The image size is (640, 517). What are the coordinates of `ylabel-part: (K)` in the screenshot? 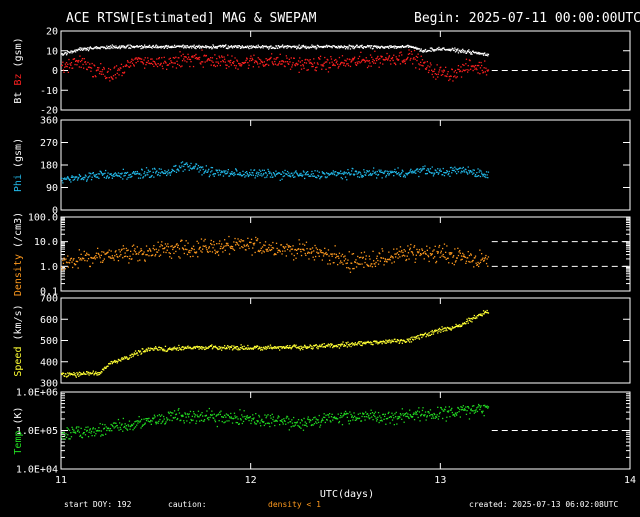 It's located at (18, 418).